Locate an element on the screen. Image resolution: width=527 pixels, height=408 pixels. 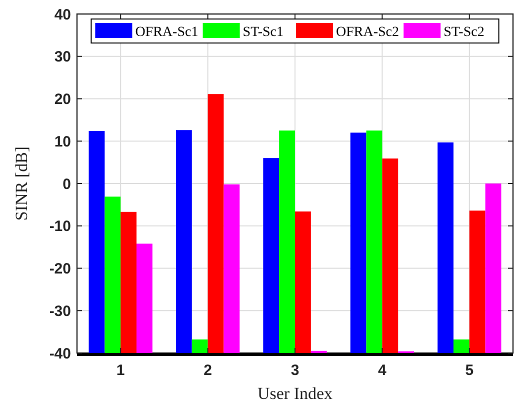
y-tick-label: -30 is located at coordinates (60, 311).